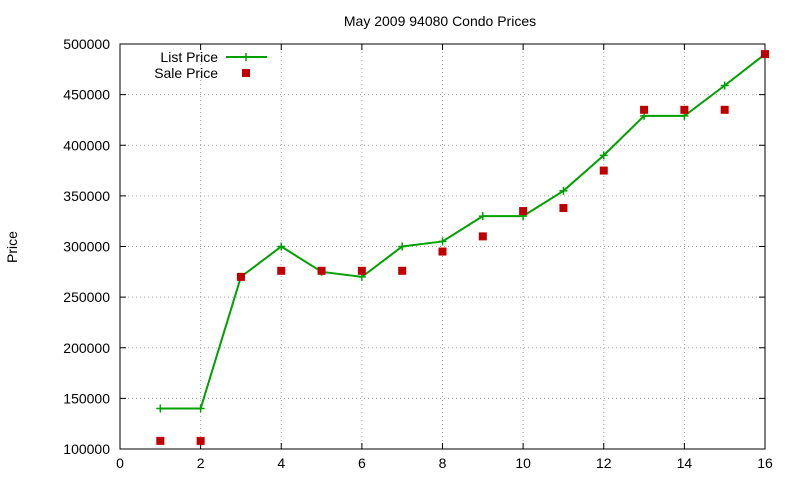 The height and width of the screenshot is (480, 800). Describe the element at coordinates (189, 57) in the screenshot. I see `legend-label: List Price` at that location.